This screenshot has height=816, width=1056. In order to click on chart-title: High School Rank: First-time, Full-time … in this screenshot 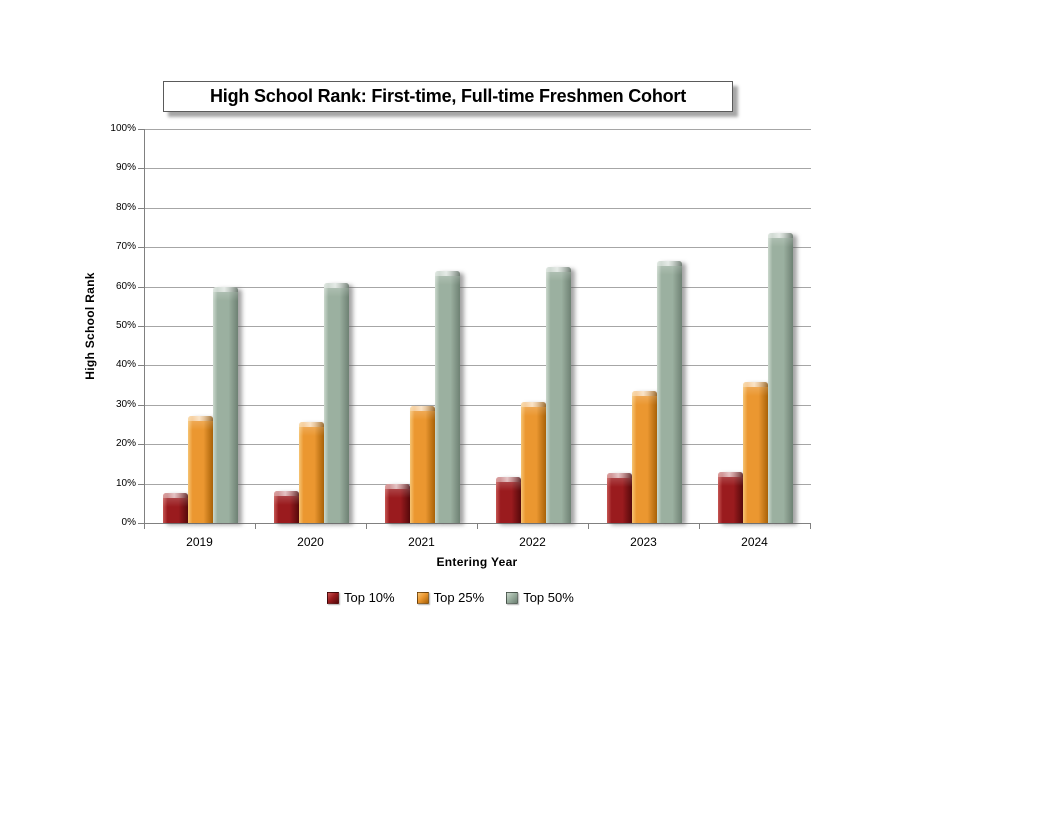, I will do `click(448, 96)`.